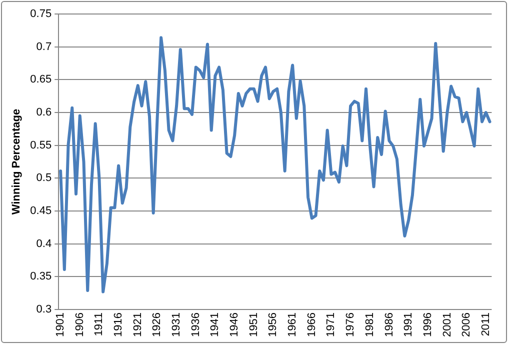  What do you see at coordinates (466, 325) in the screenshot?
I see `x-tick-label: 2006` at bounding box center [466, 325].